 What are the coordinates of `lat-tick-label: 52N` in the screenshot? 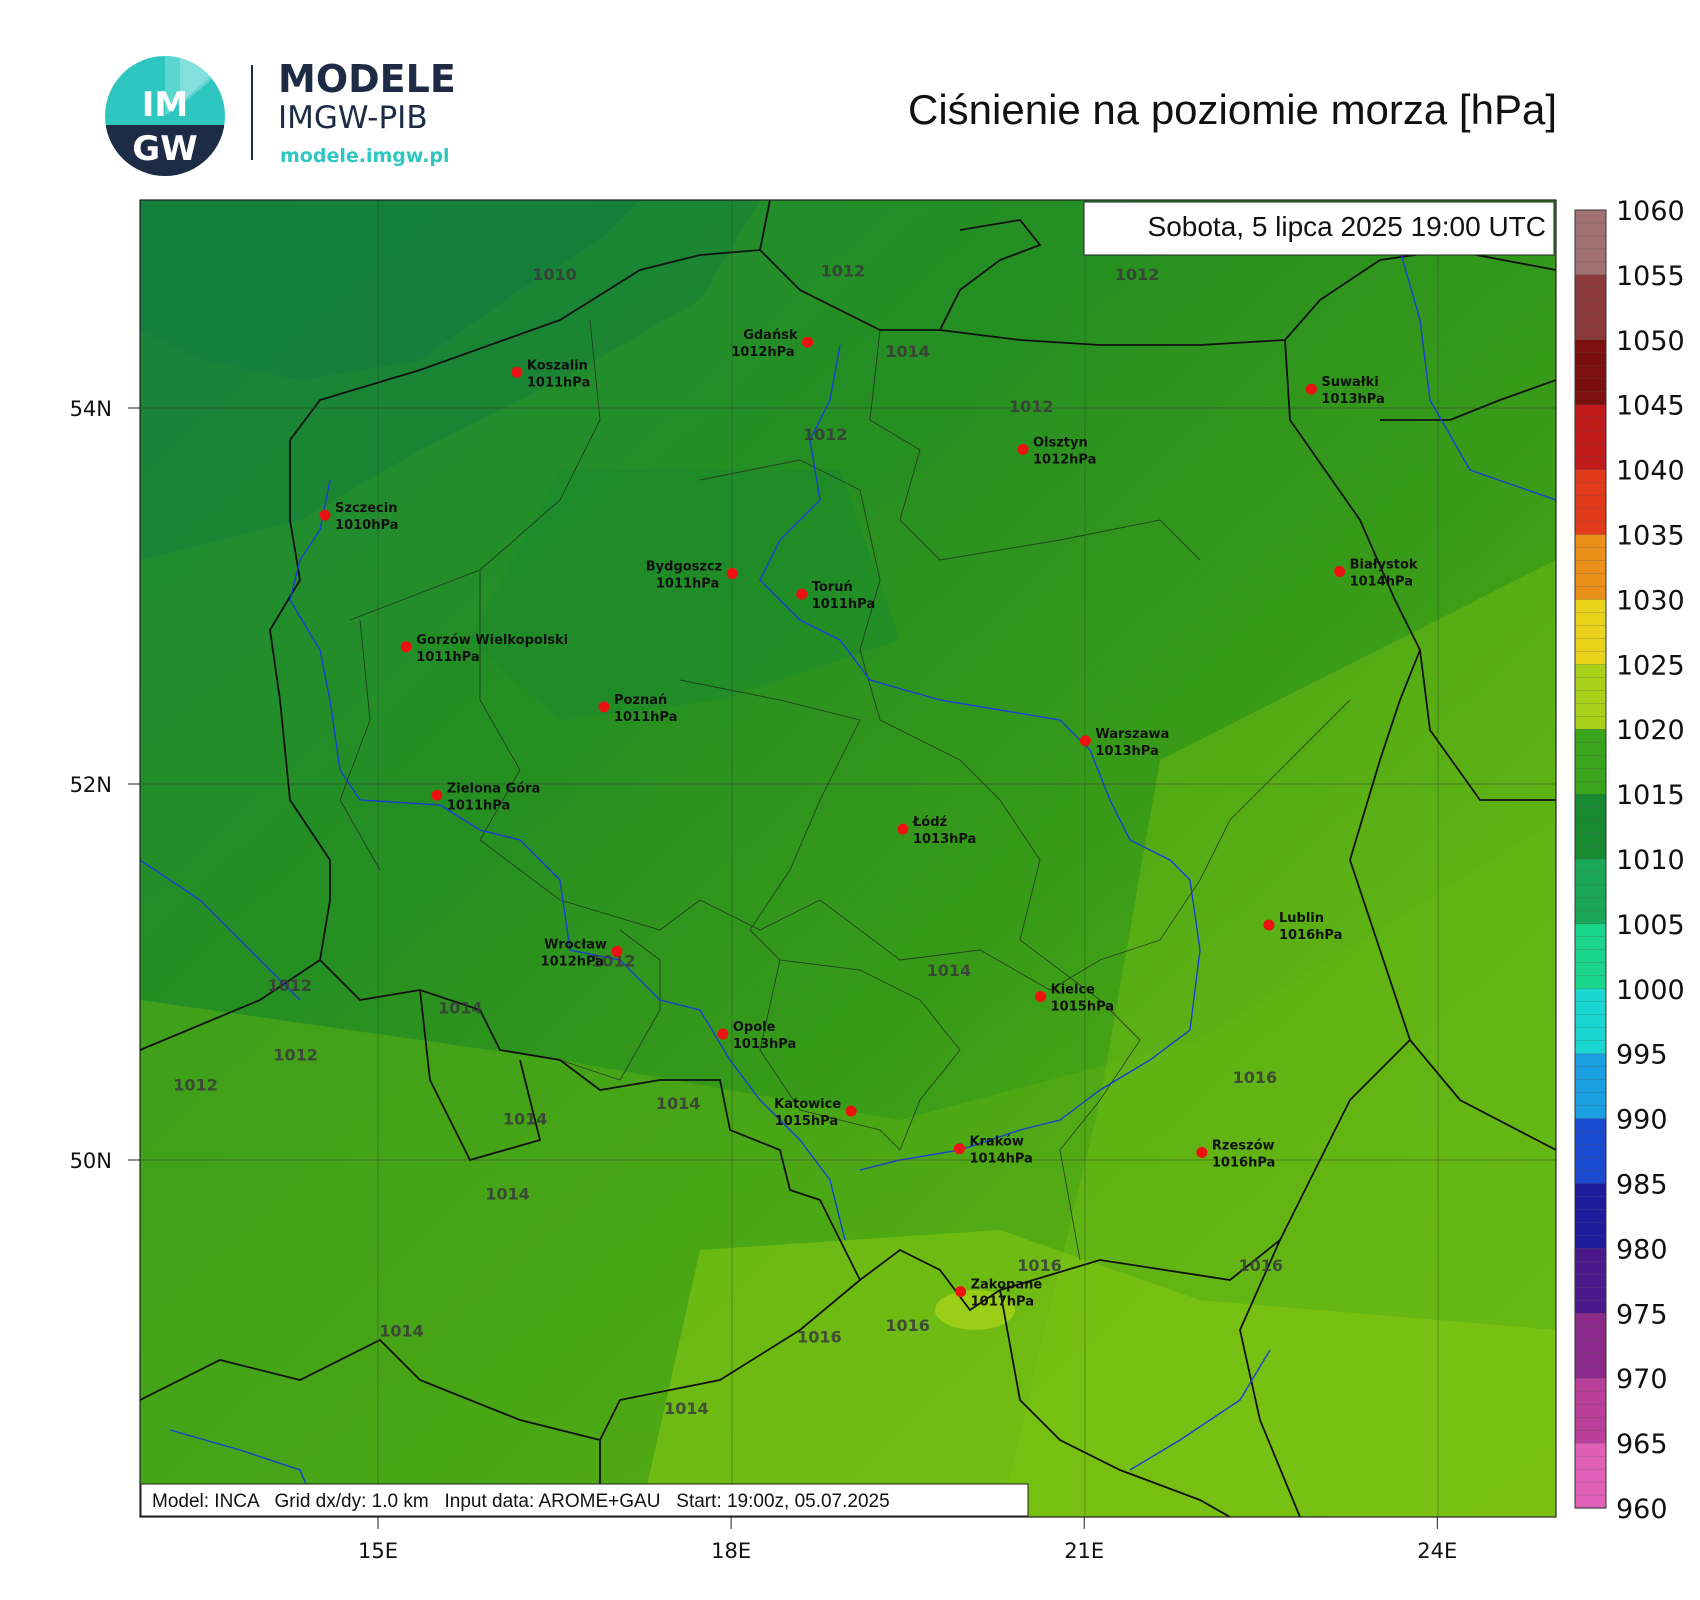 It's located at (91, 785).